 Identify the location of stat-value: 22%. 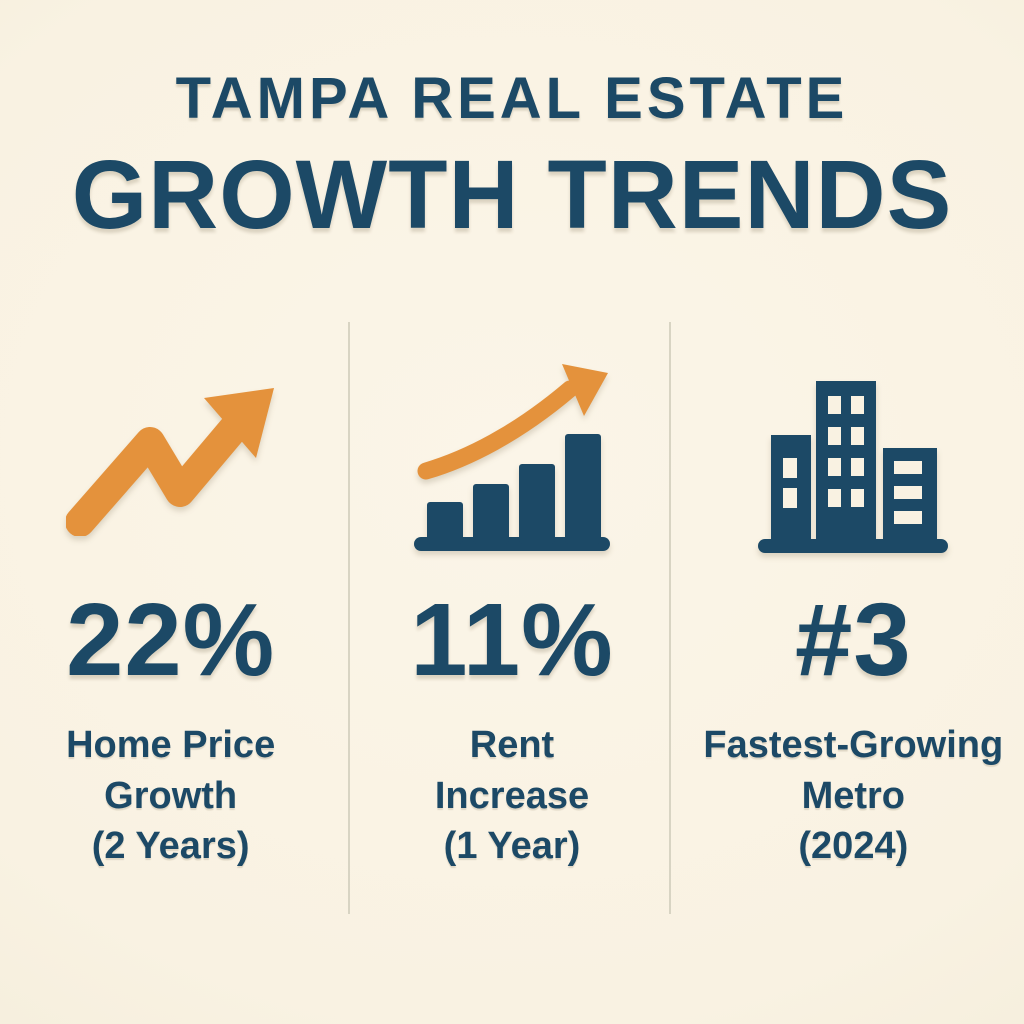
(171, 639).